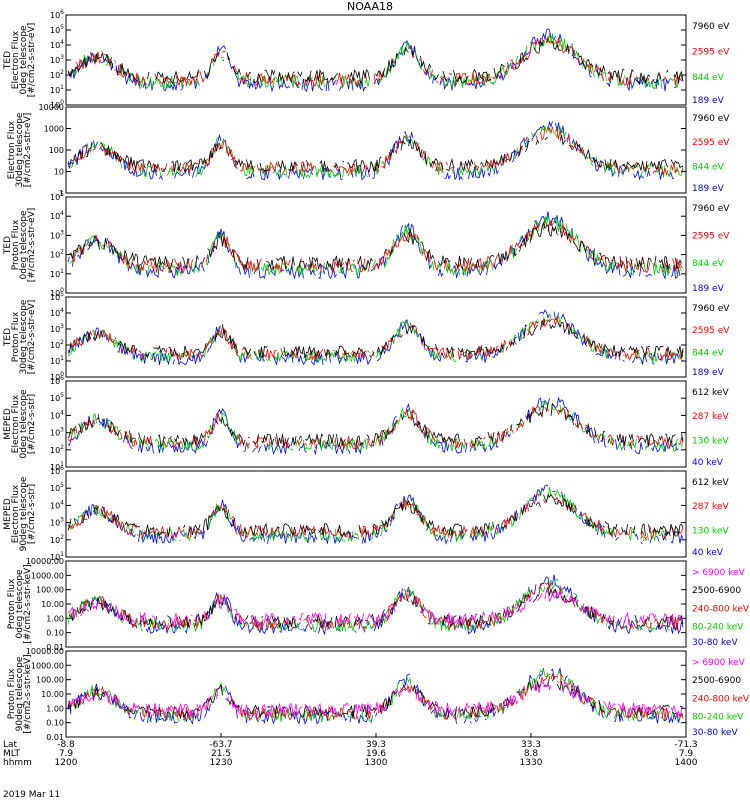 This screenshot has width=750, height=800. What do you see at coordinates (55, 737) in the screenshot?
I see `y-tick-label: 0.01` at bounding box center [55, 737].